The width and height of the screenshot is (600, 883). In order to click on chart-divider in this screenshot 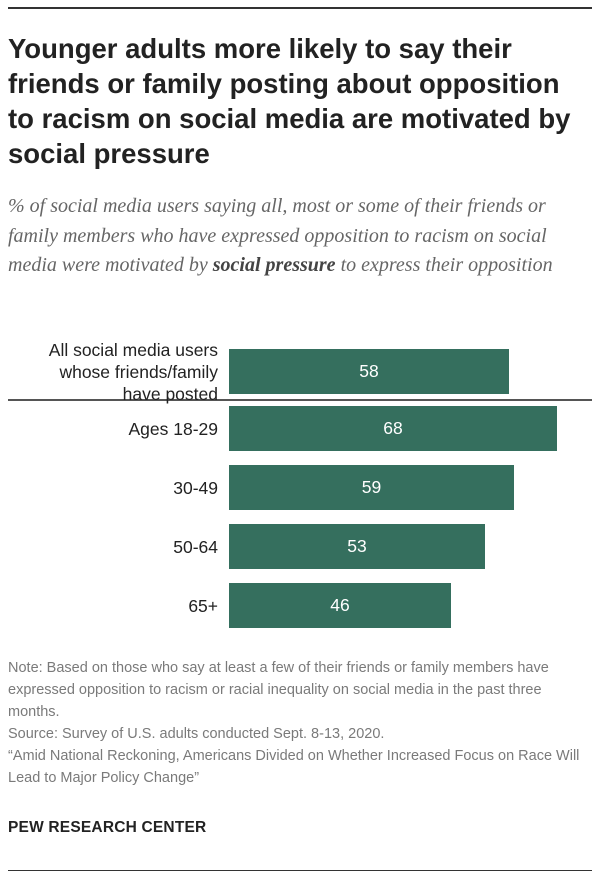, I will do `click(300, 400)`.